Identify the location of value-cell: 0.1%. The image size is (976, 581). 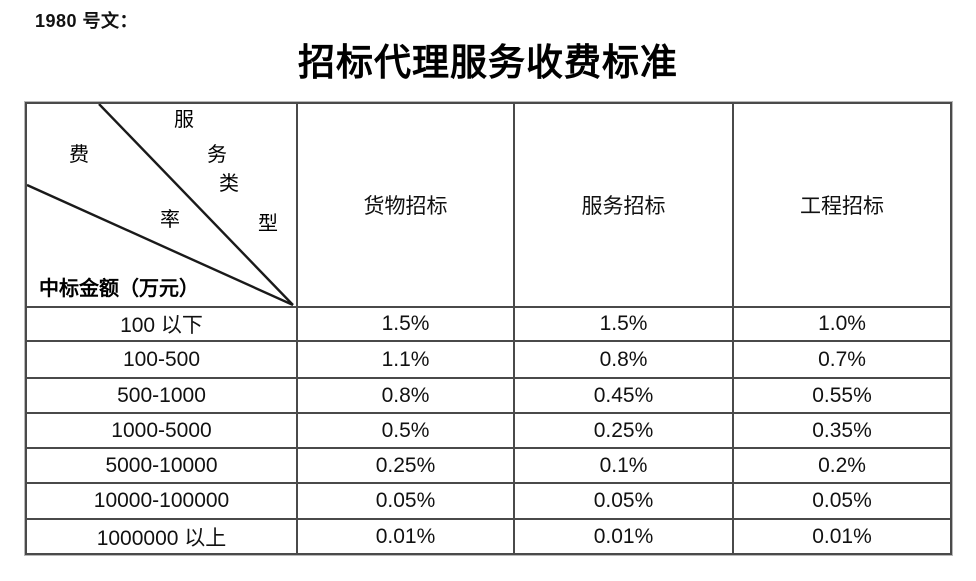
(623, 465).